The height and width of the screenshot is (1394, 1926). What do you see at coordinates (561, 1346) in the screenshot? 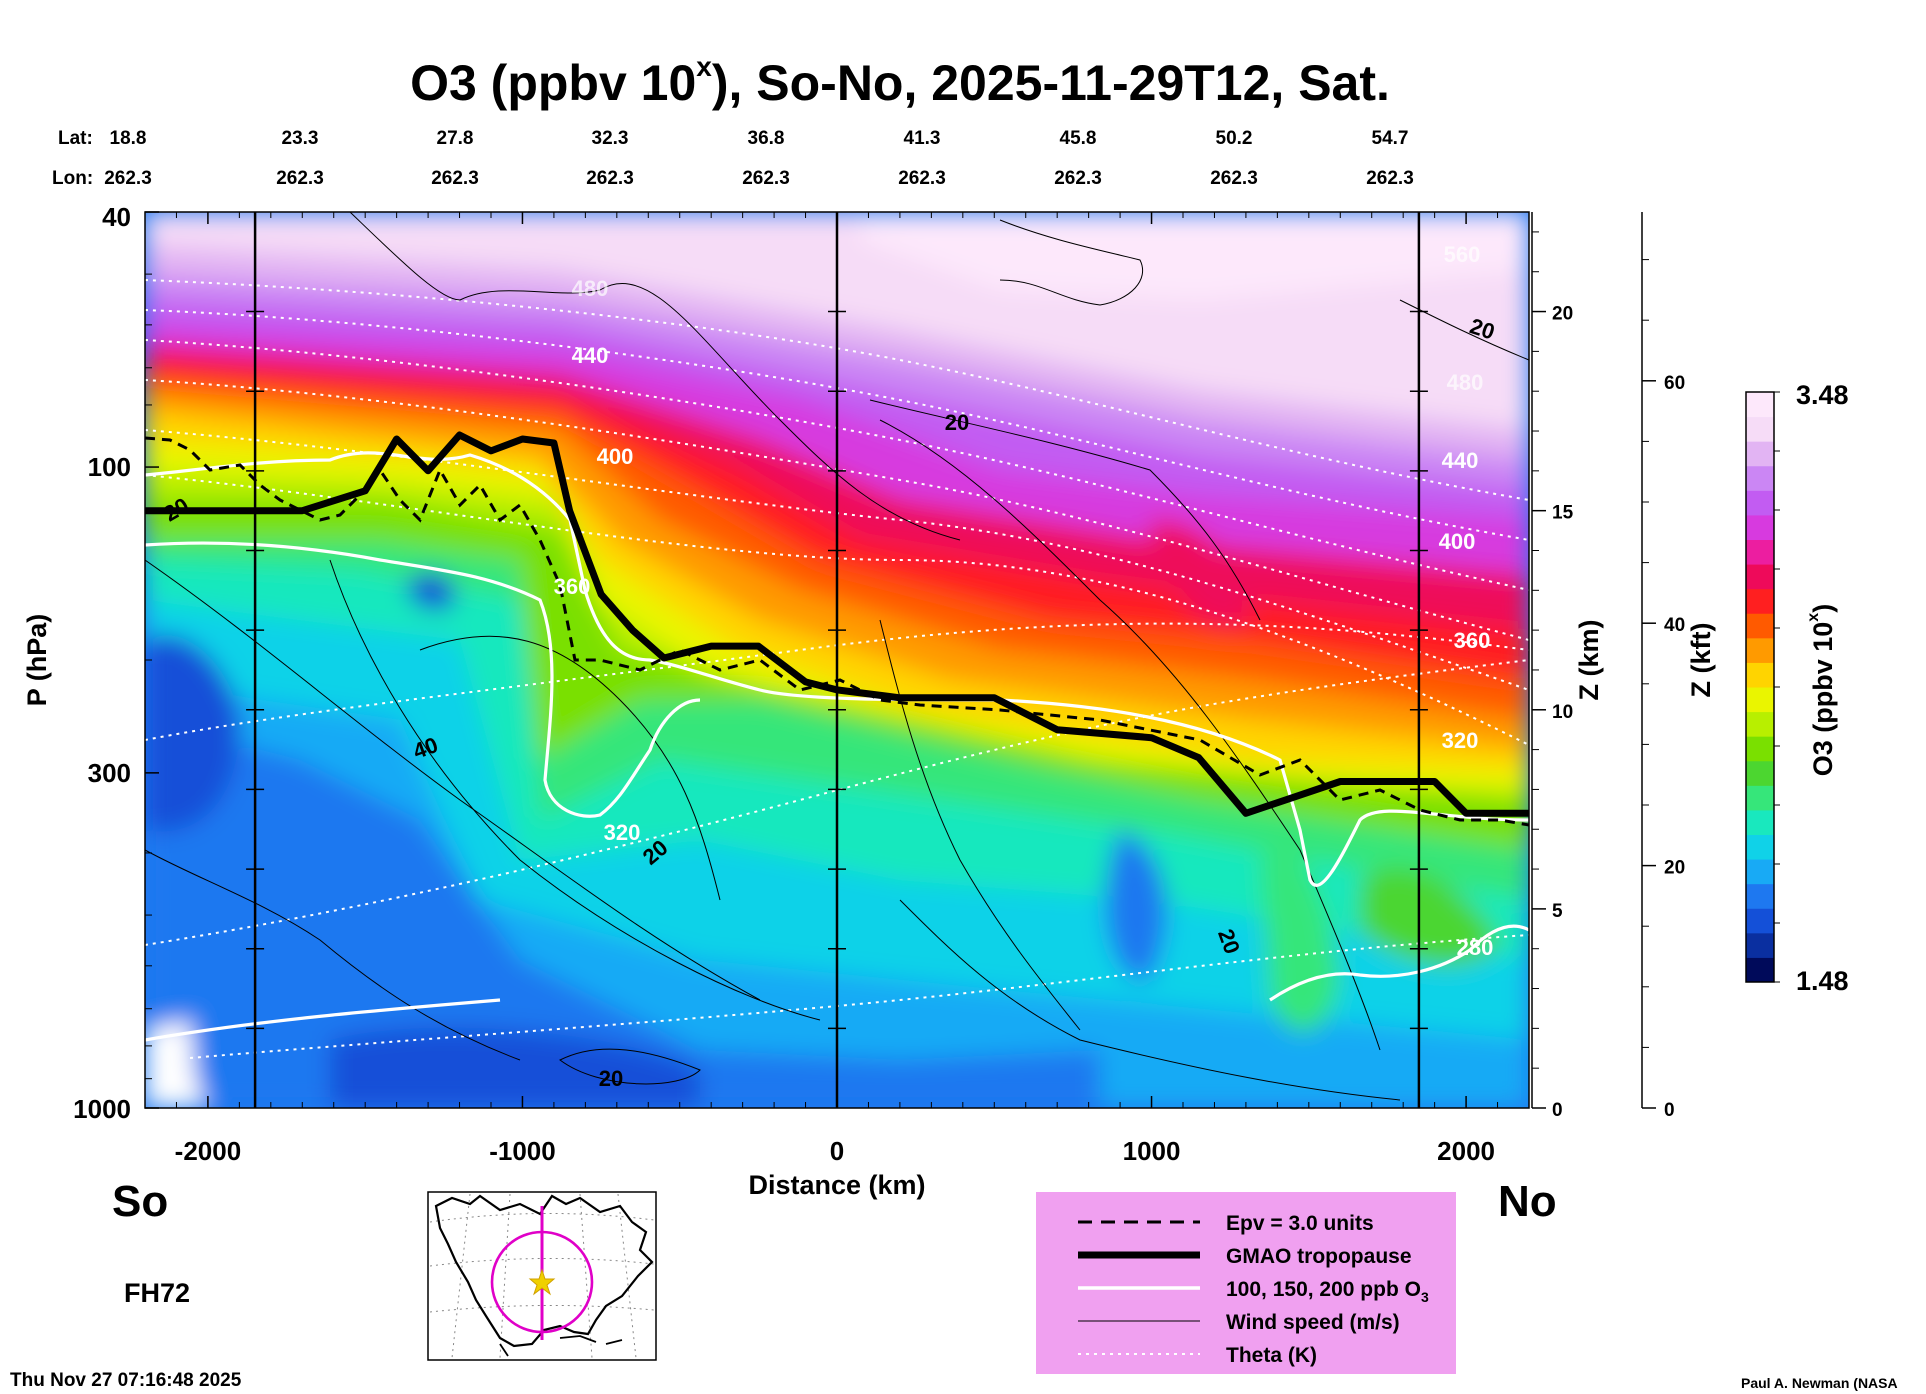
I see `map-caribbean` at bounding box center [561, 1346].